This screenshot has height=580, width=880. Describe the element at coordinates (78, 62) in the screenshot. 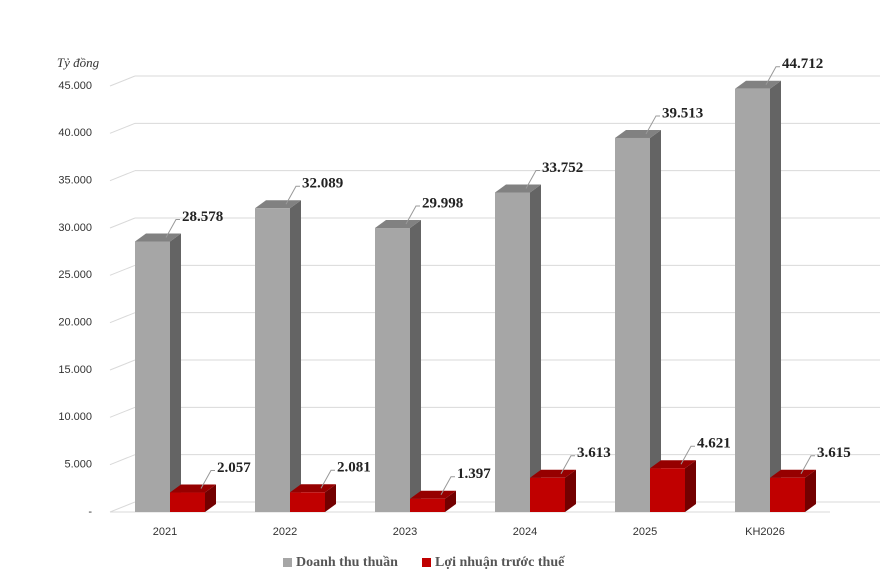

I see `y-axis-label: Tỷ đồng` at that location.